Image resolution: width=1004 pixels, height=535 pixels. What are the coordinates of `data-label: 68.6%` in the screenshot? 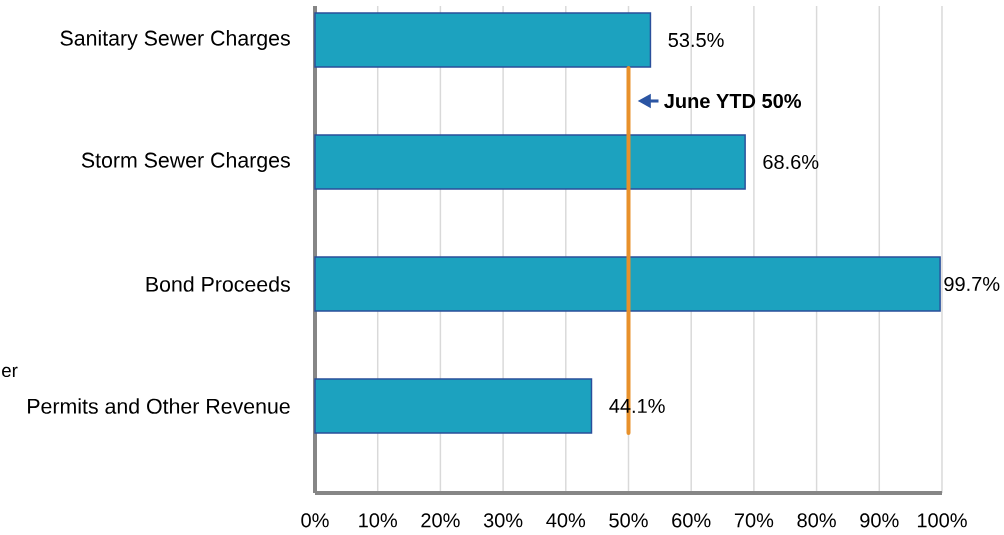 It's located at (791, 162).